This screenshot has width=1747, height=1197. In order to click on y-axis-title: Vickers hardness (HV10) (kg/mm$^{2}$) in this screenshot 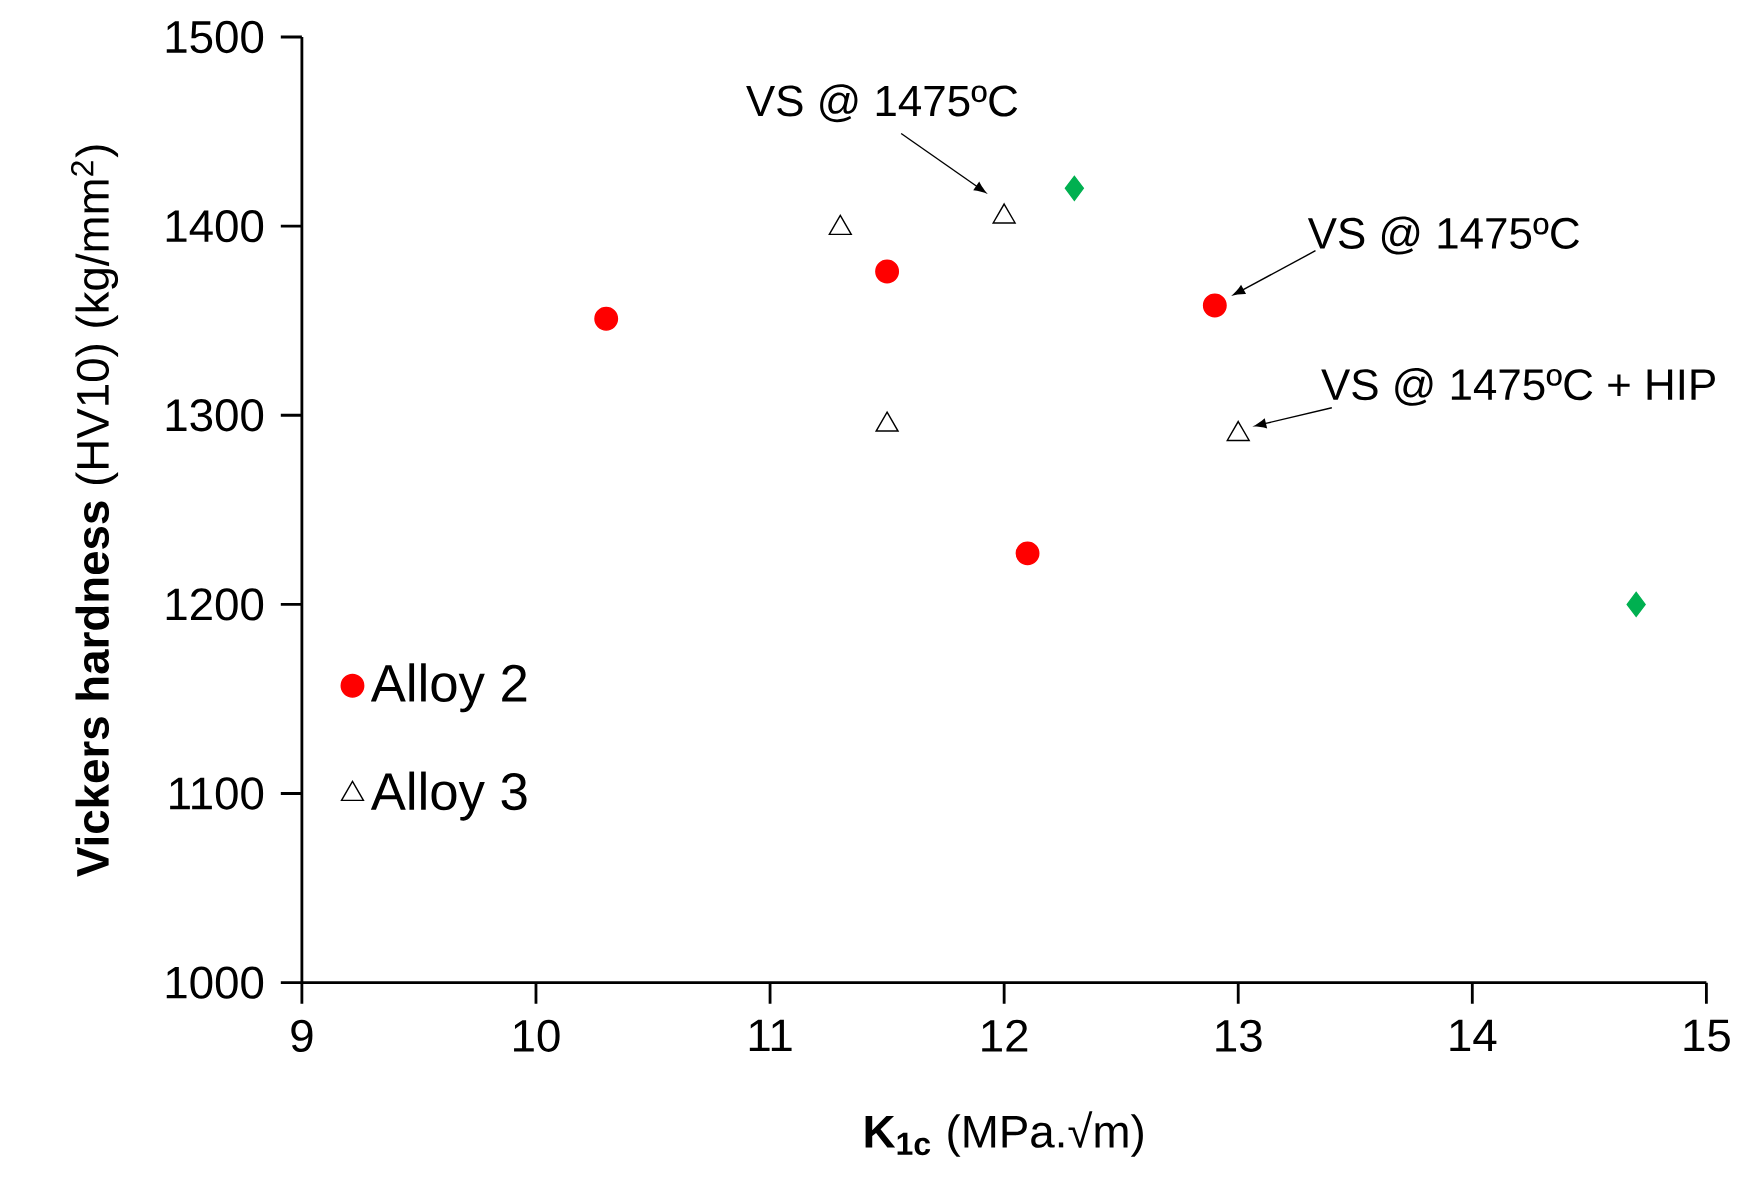, I will do `click(94, 511)`.